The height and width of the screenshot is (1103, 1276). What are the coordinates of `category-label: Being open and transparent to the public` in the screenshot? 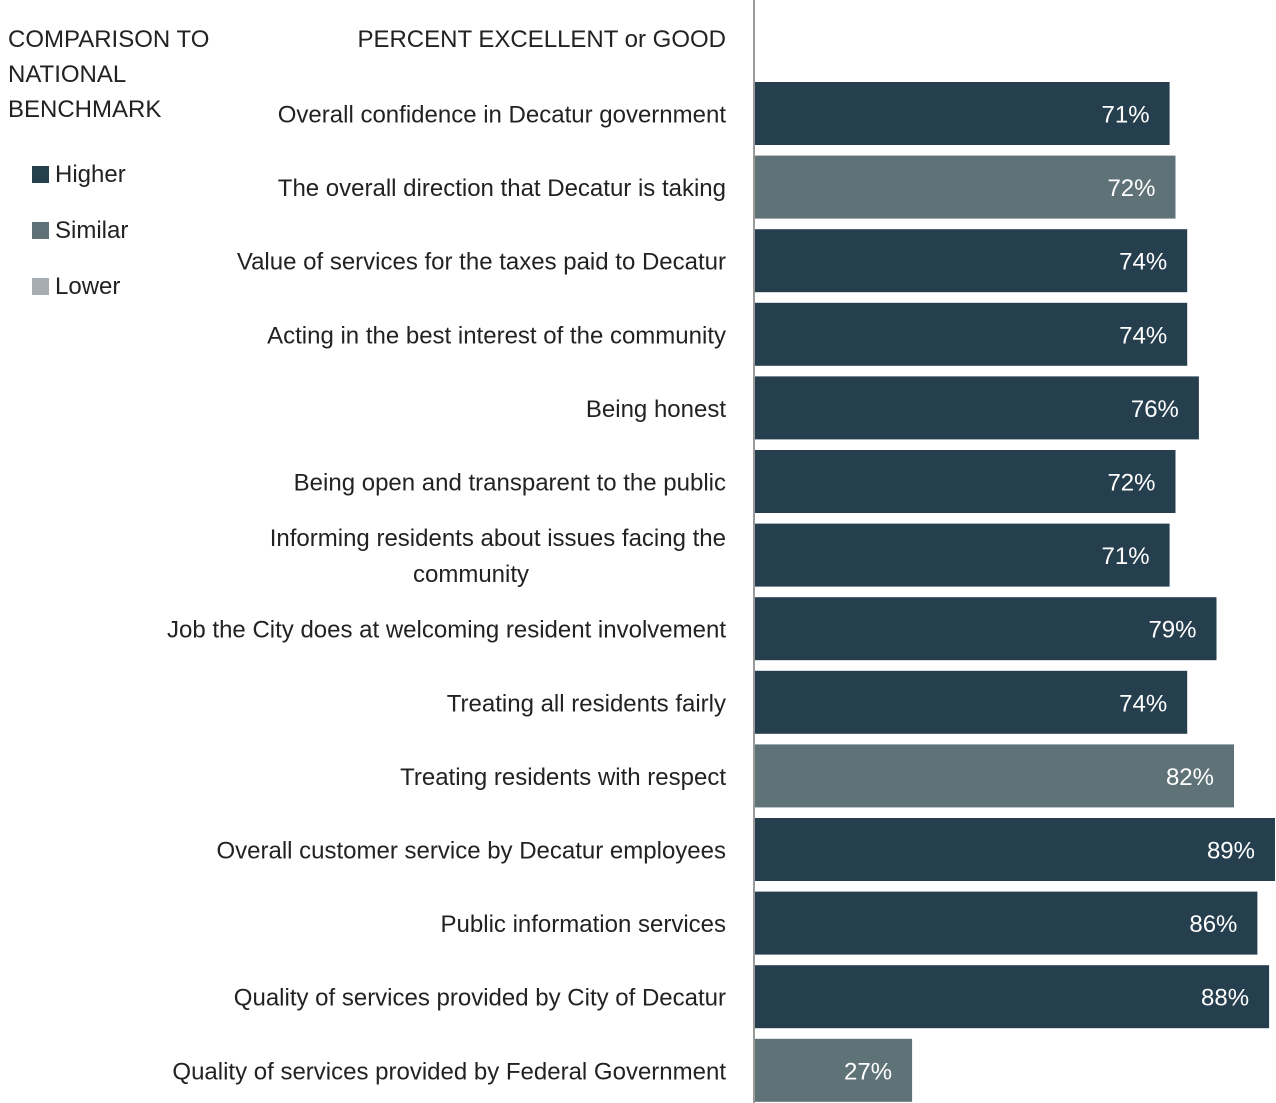 It's located at (510, 483).